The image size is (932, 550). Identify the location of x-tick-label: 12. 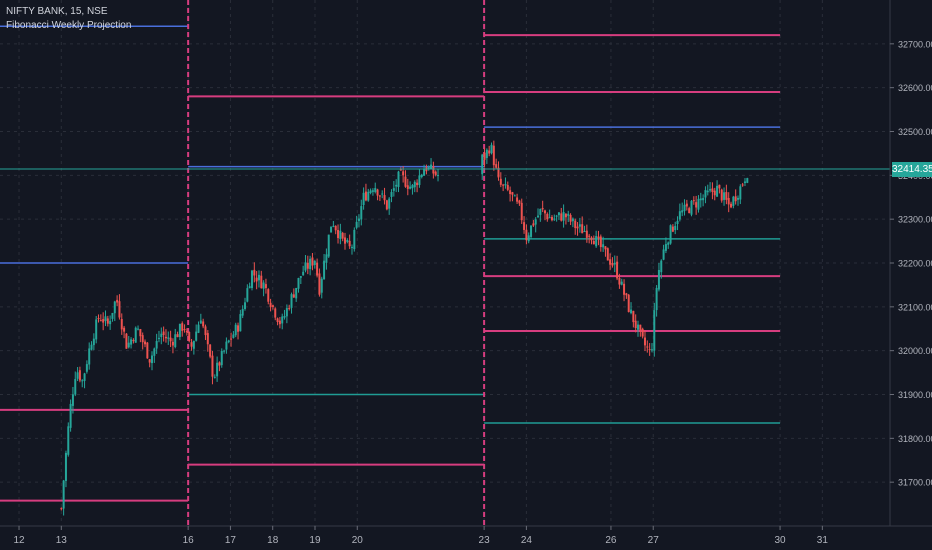
(19, 540).